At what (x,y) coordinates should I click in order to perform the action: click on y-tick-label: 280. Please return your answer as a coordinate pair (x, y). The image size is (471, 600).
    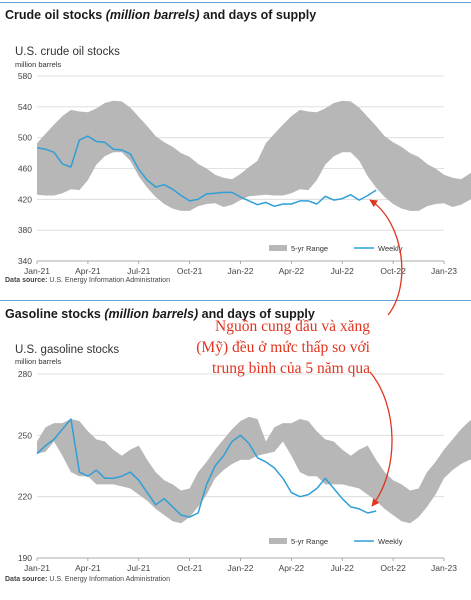
    Looking at the image, I should click on (25, 374).